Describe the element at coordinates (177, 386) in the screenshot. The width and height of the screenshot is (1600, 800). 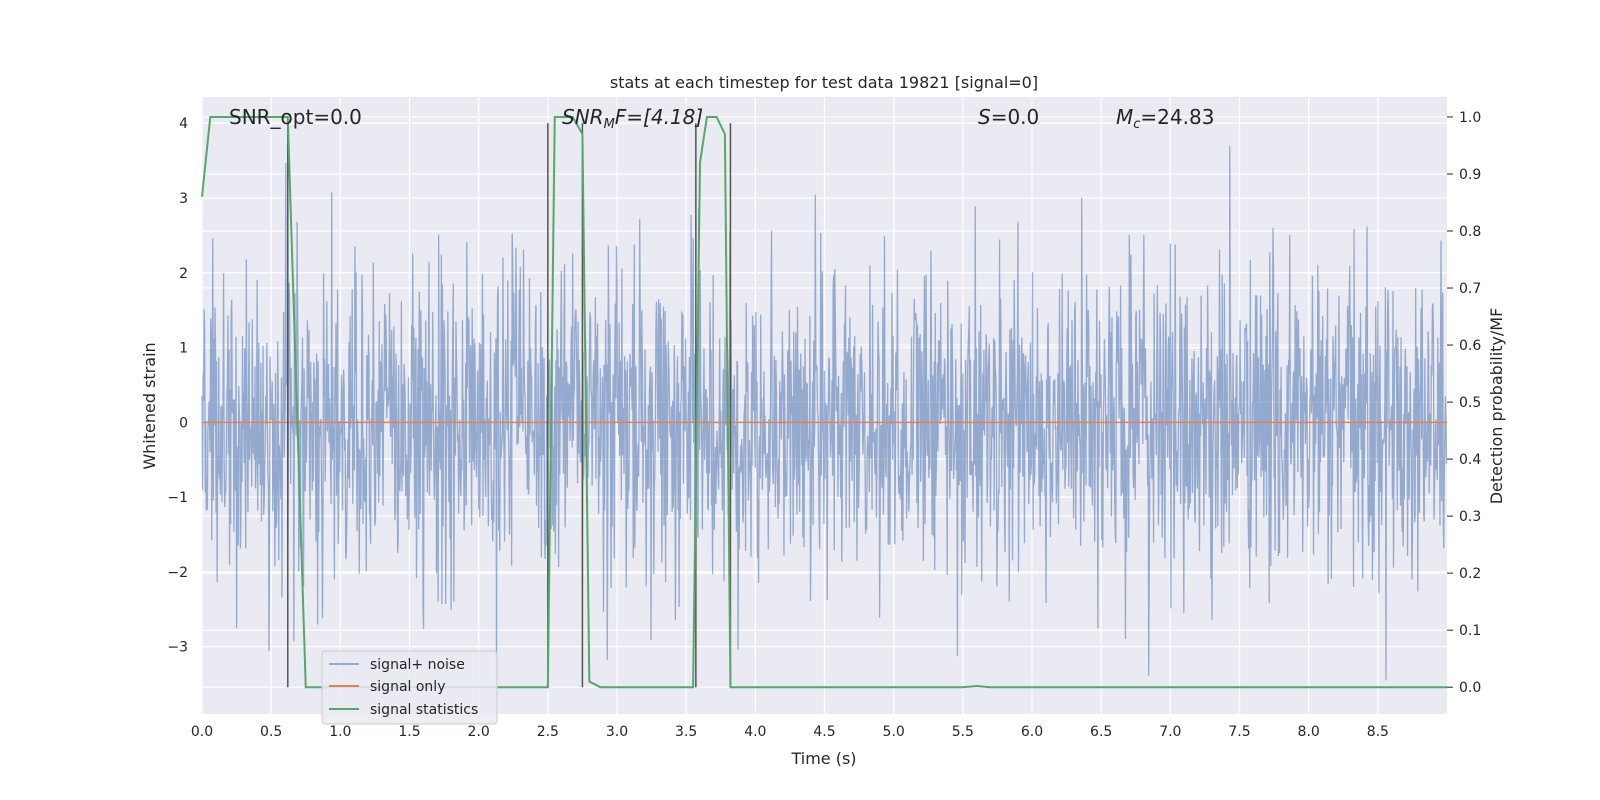
I see `y-left-axis-ticks: −3 −2 −1 0 1 2 3 4` at that location.